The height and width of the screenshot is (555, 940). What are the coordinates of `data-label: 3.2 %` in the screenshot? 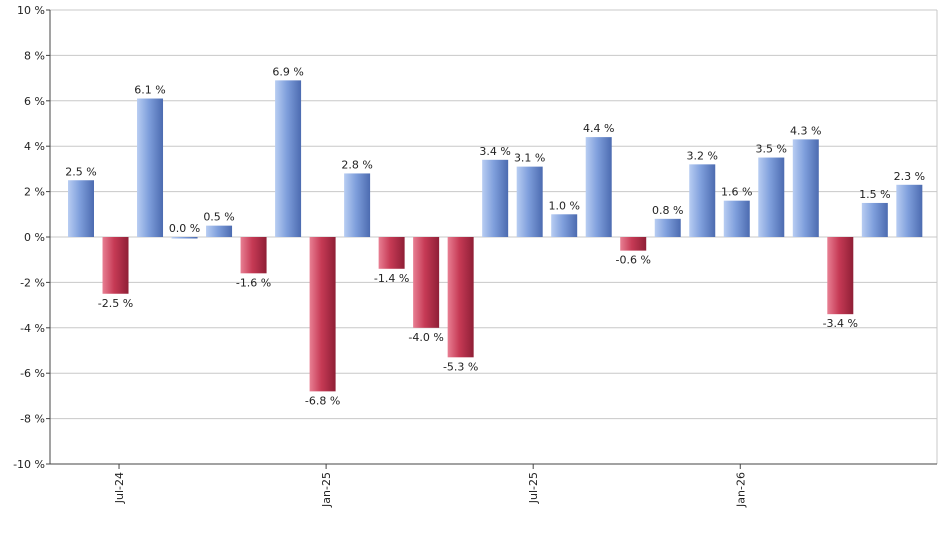 It's located at (702, 155).